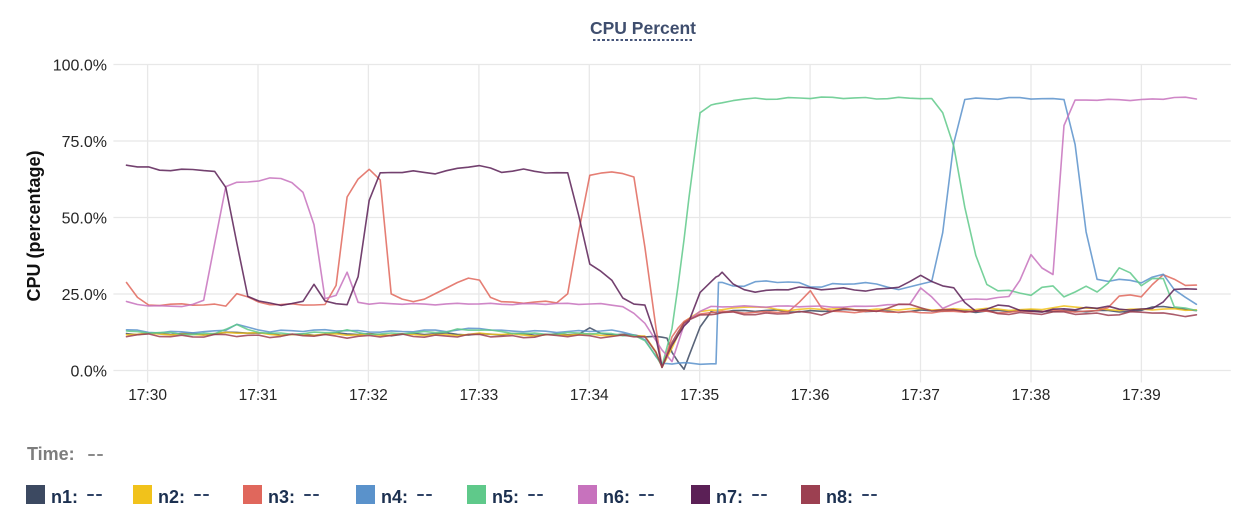  I want to click on svg-text: 17:35, so click(699, 395).